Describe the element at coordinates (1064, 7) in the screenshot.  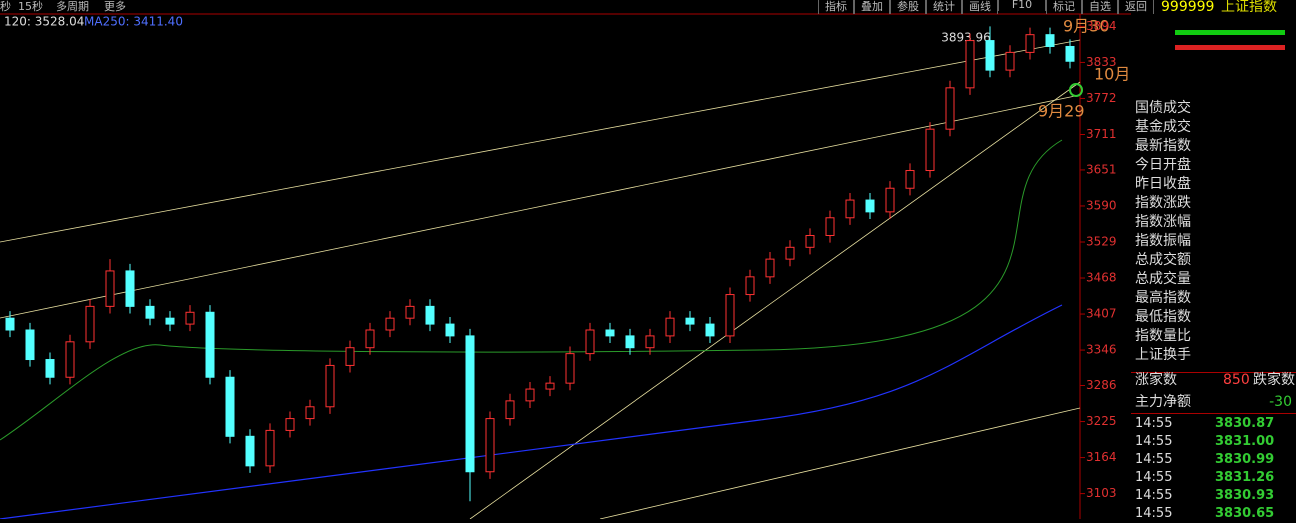
I see `toolbar-button: 标记` at that location.